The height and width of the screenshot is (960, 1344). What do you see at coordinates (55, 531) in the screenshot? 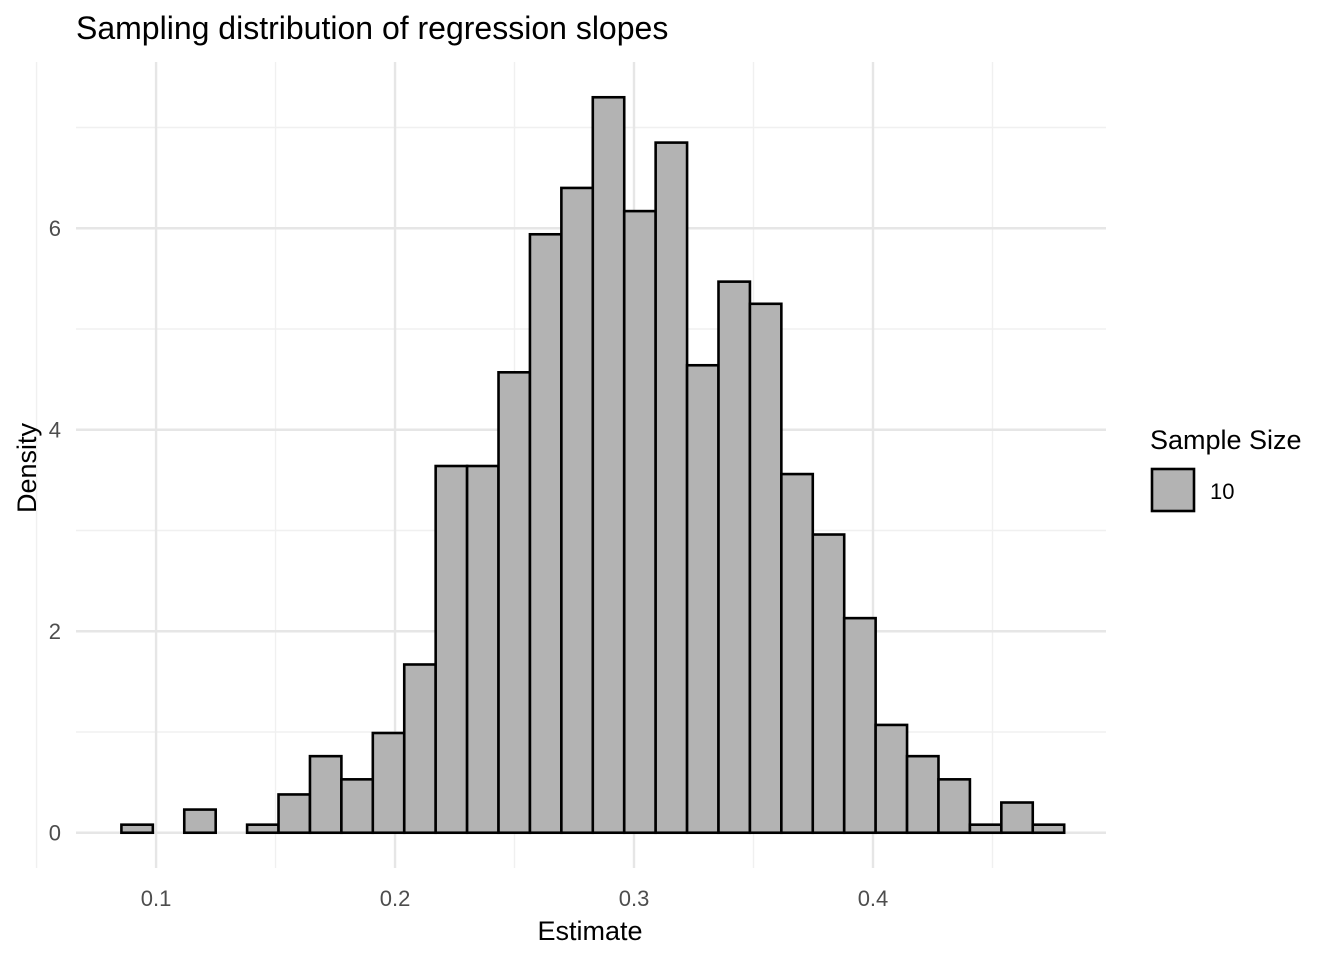
I see `y-axis-ticks: 0 2 4 6` at bounding box center [55, 531].